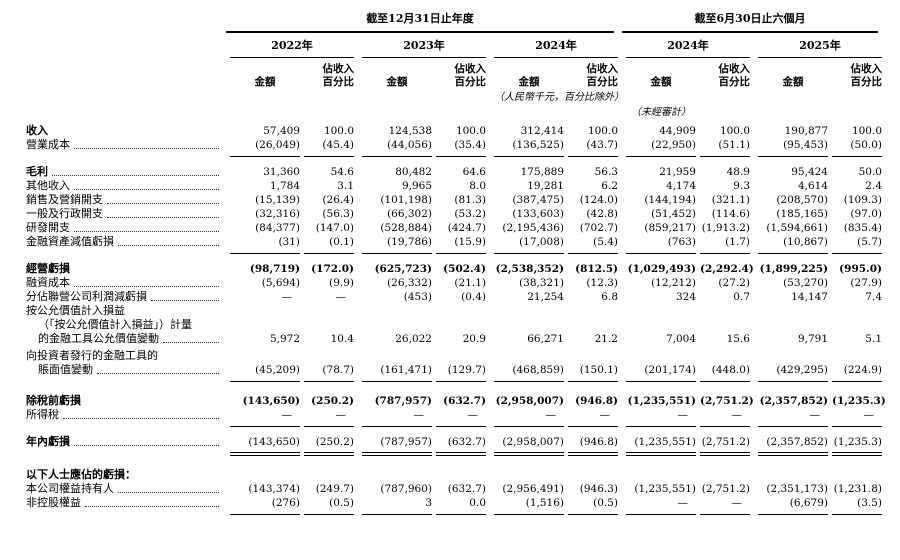  I want to click on period-group-header-row: 截至12月31日止年度 截至6月30日止六個月, so click(463, 21).